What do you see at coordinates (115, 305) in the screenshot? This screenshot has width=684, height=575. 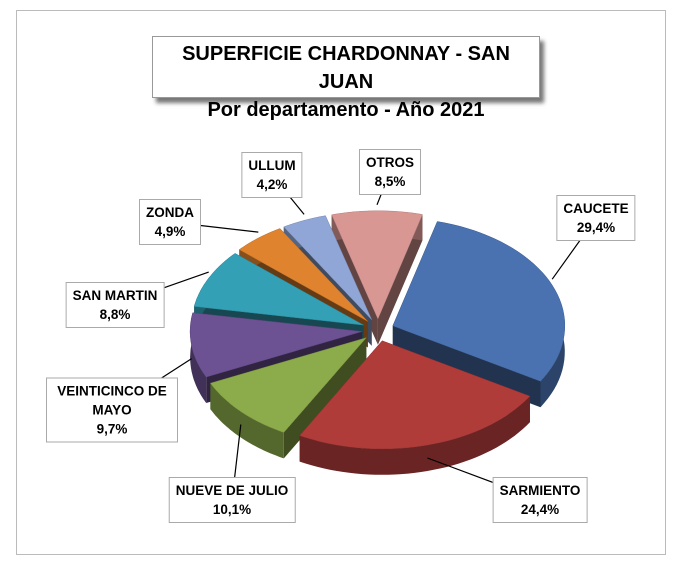 I see `data-label: SAN MARTIN 8,8%` at bounding box center [115, 305].